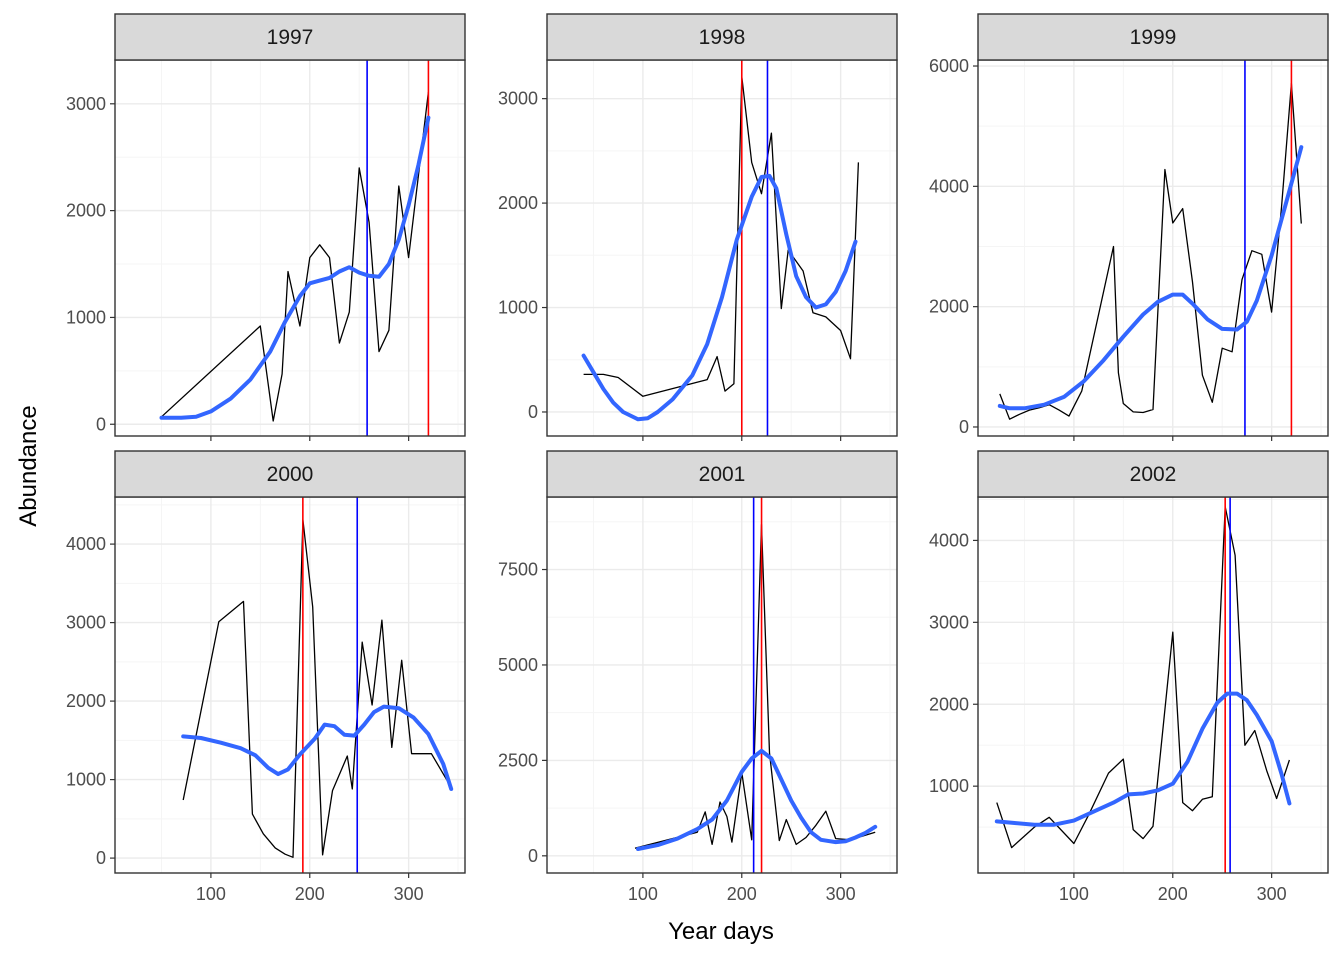 This screenshot has width=1344, height=960. I want to click on facet-panel-1998: 1998 0 1000 2000 3000, so click(698, 227).